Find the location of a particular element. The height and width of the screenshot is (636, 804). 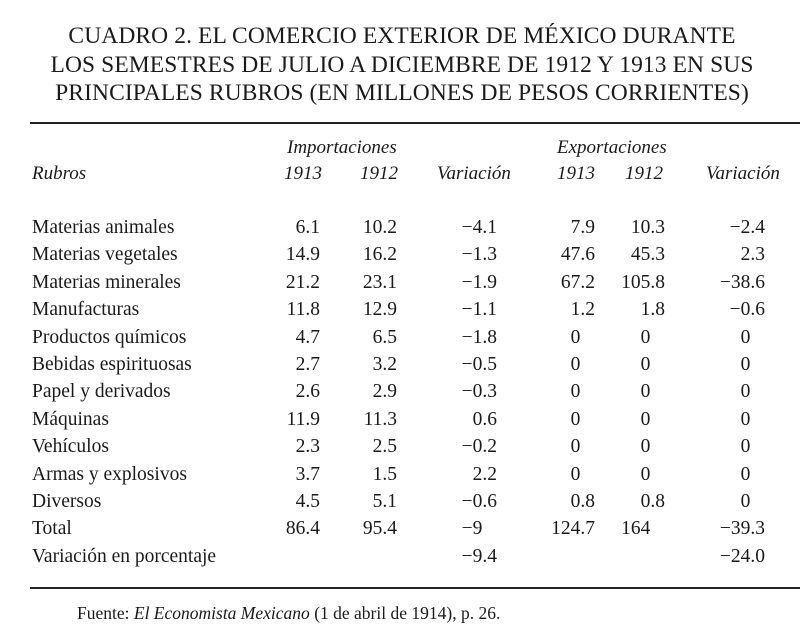

cell-exp-1912: 10.3 is located at coordinates (648, 228).